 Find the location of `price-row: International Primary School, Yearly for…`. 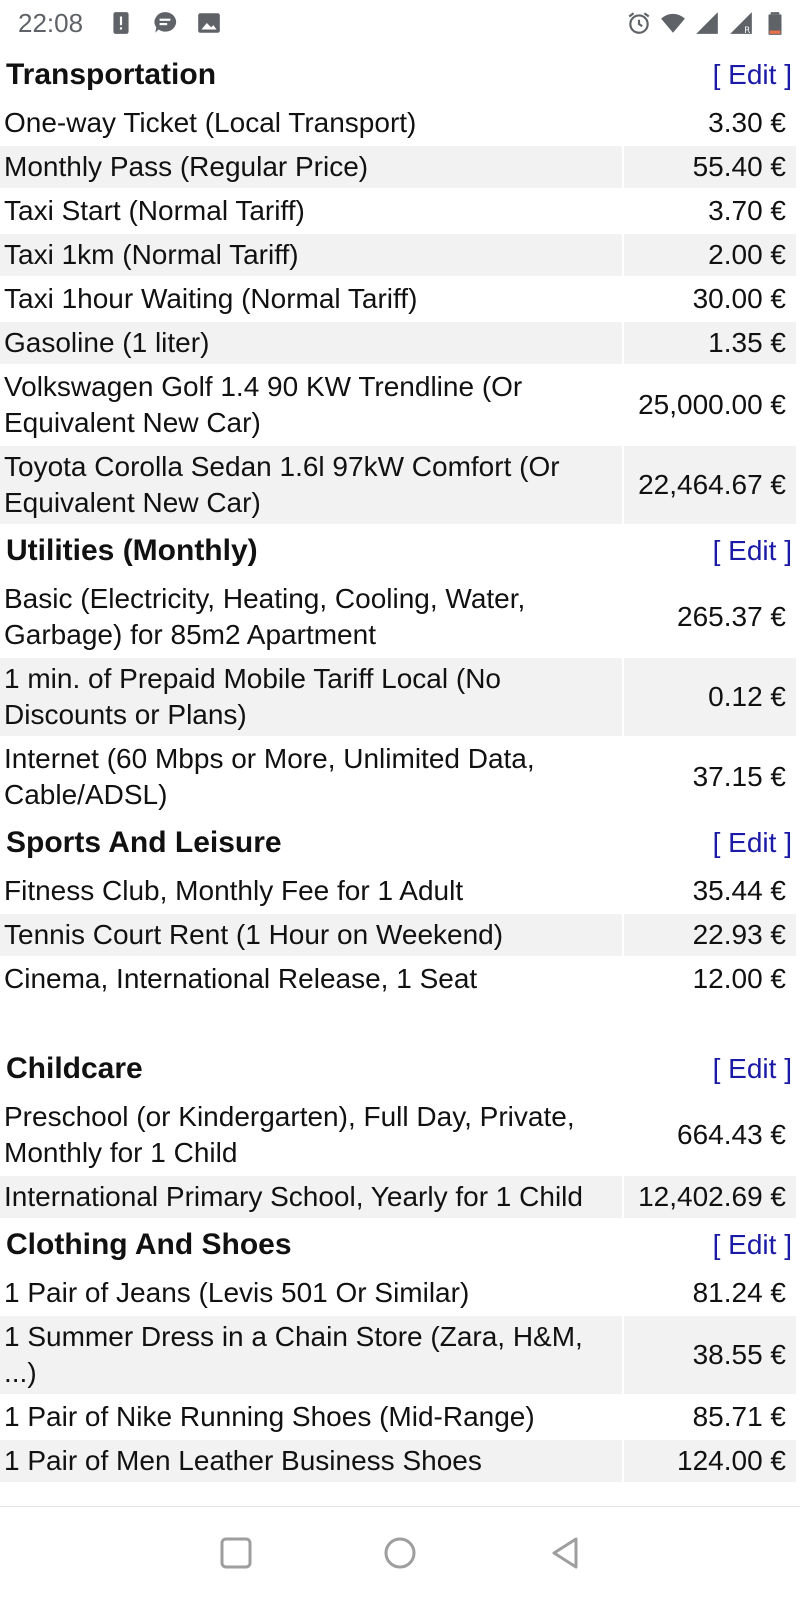

price-row: International Primary School, Yearly for… is located at coordinates (398, 1197).